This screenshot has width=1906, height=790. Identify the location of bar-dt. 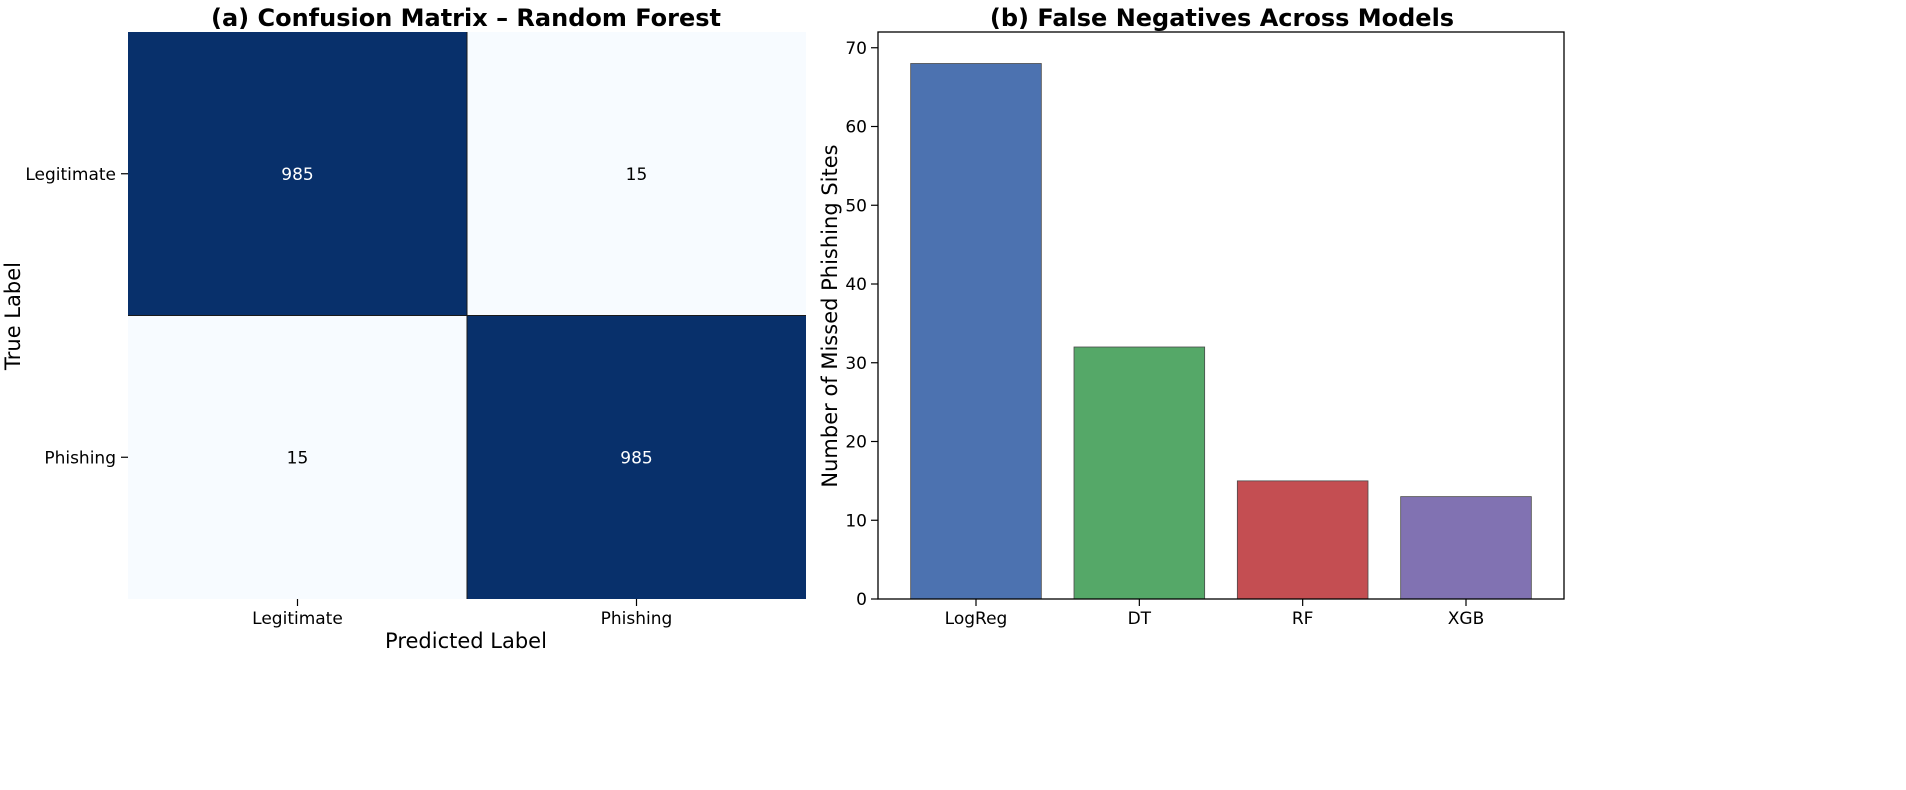
(1139, 473).